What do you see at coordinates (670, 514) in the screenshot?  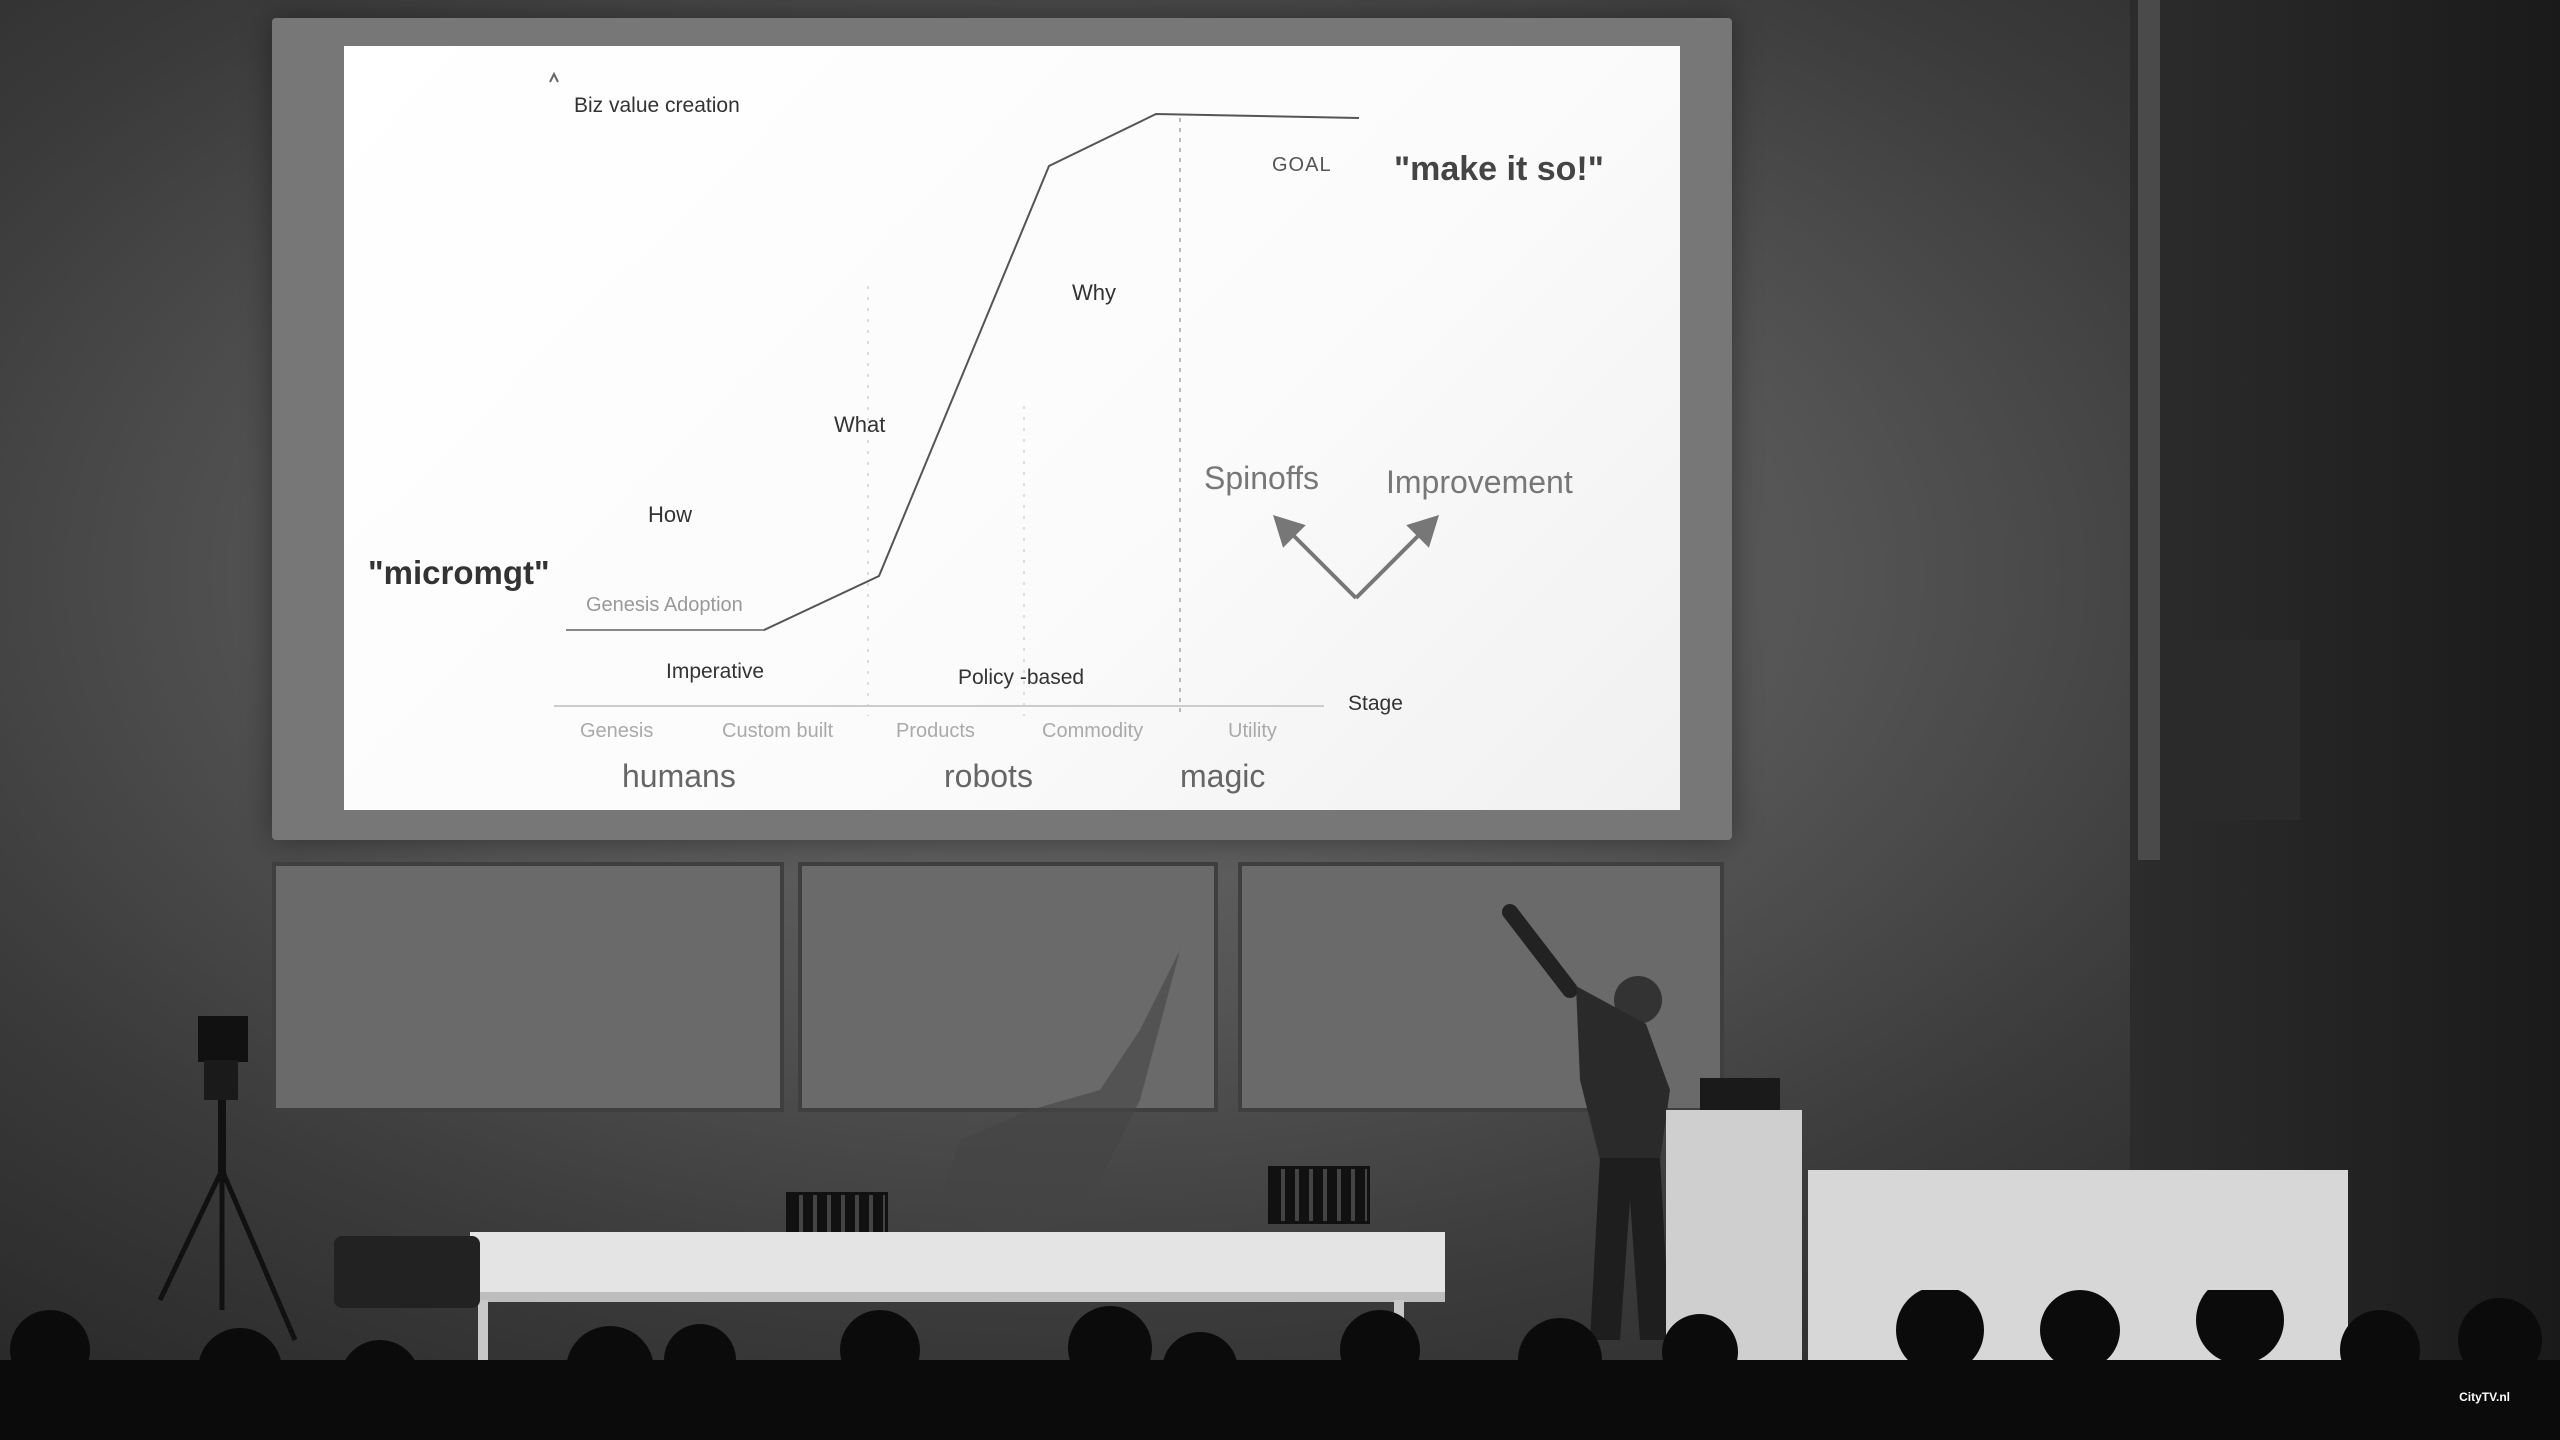 I see `how-label: How` at bounding box center [670, 514].